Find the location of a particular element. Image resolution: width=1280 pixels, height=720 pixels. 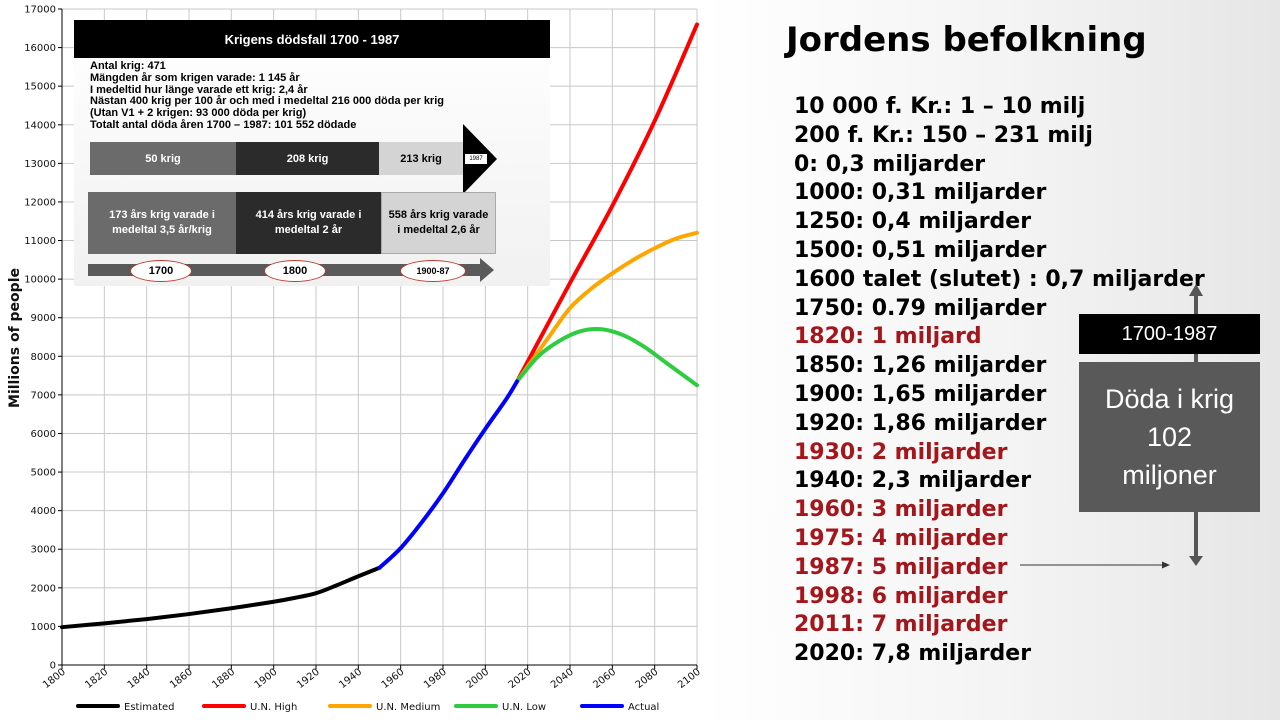

x-tick-label: 1880 is located at coordinates (223, 679).